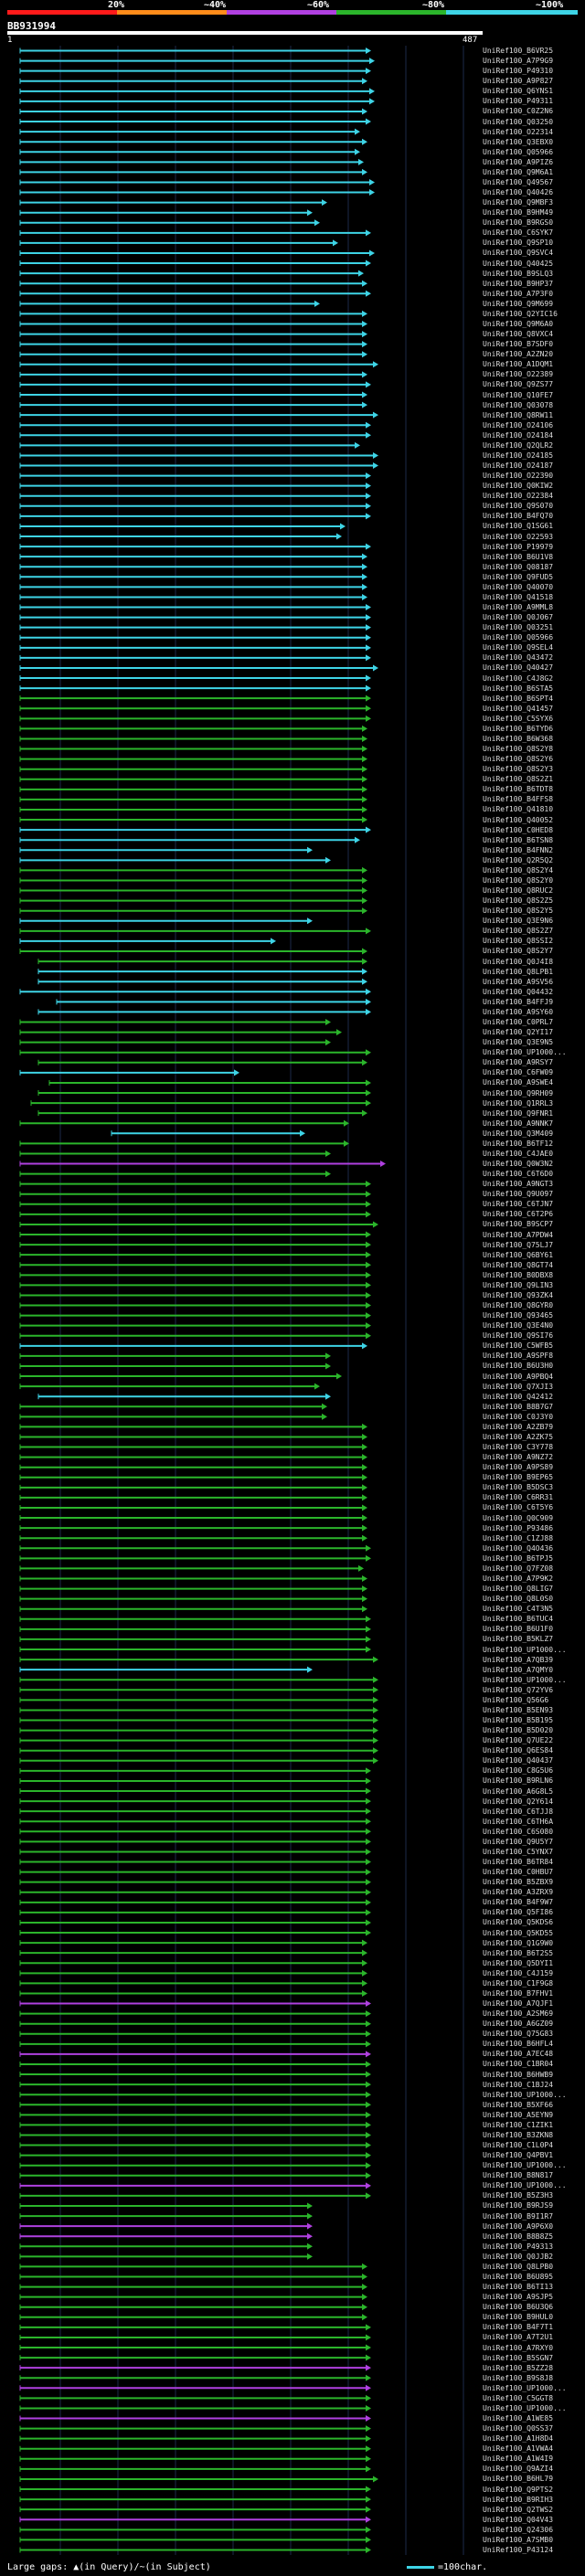 The width and height of the screenshot is (585, 2576). I want to click on hit-label: UniRef100_Q9M6A0, so click(518, 323).